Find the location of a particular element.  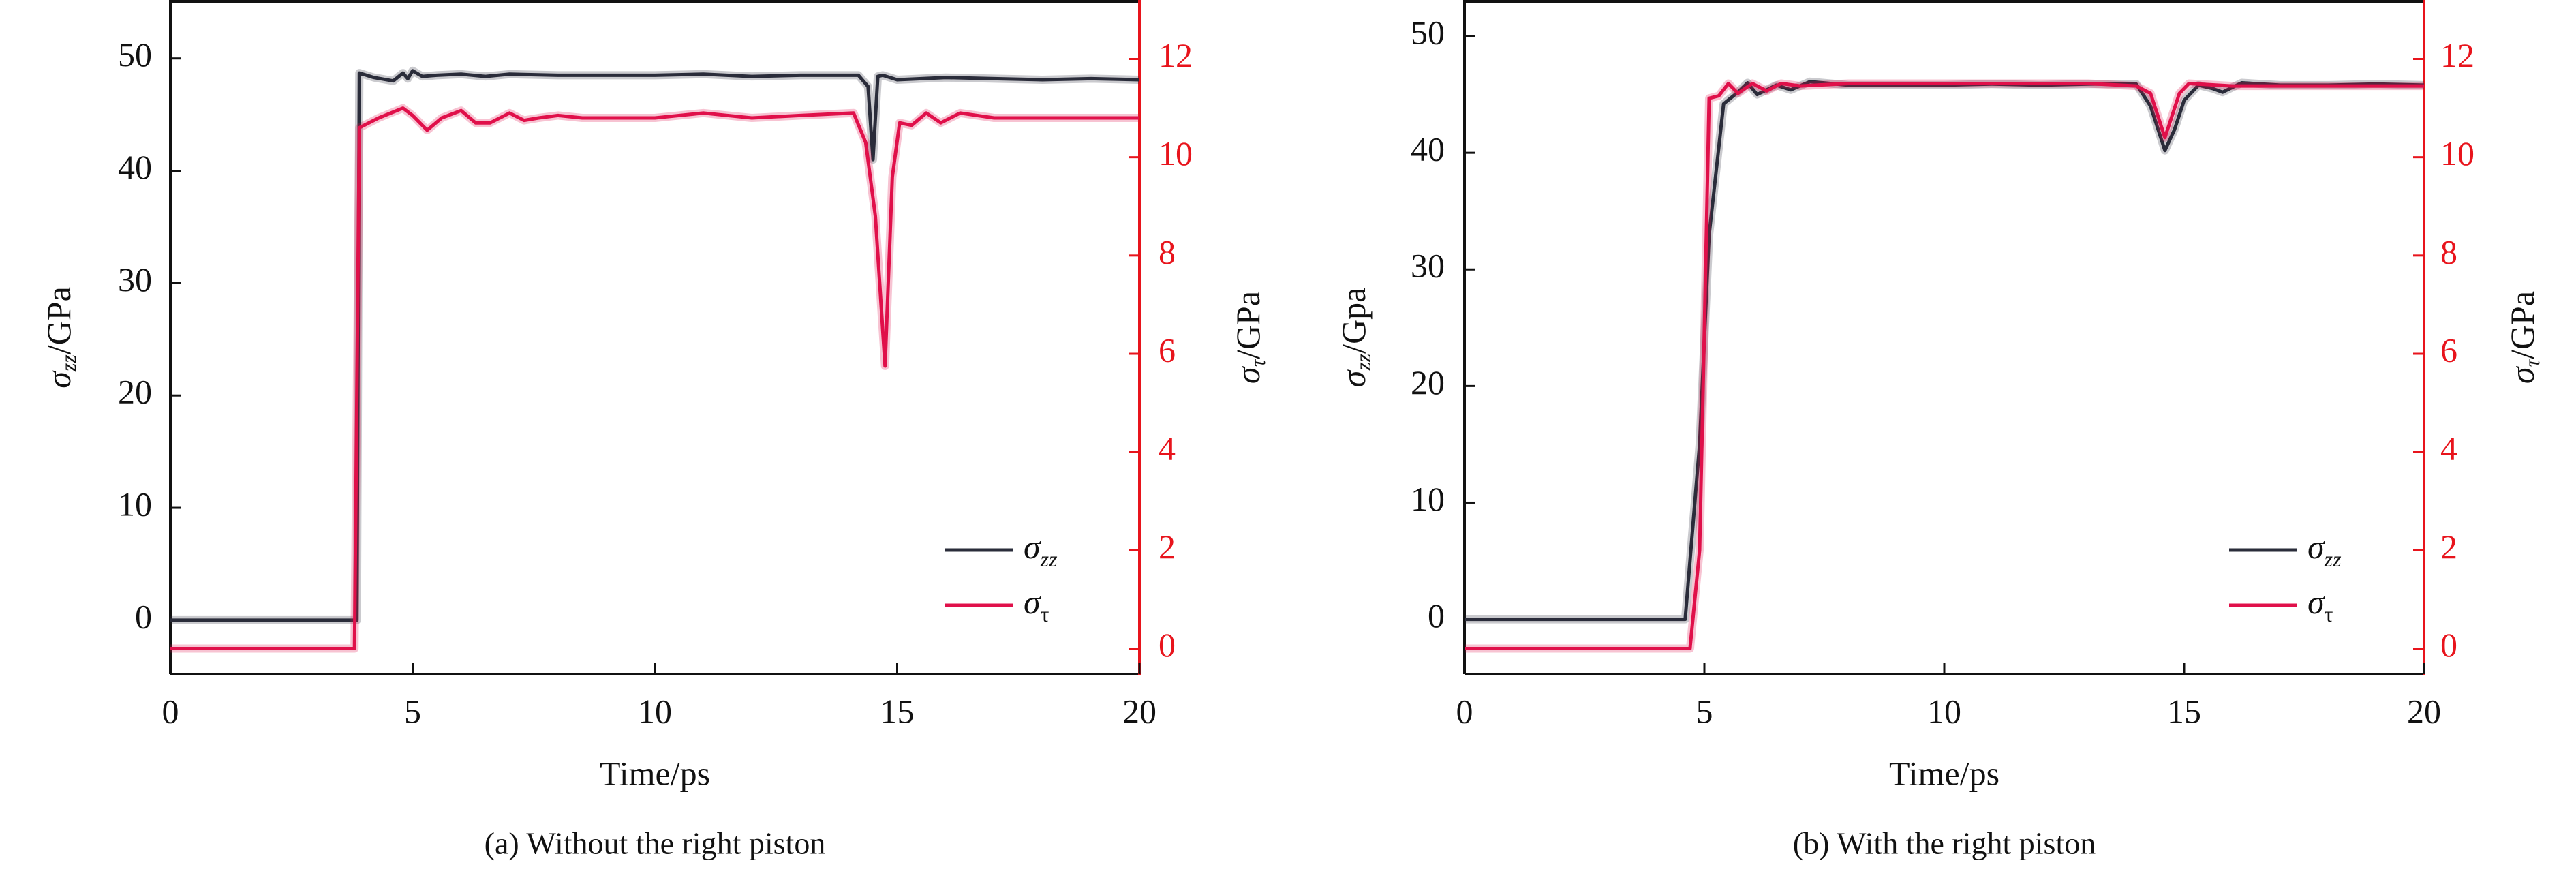

y-left-axis-label: σzz/GPa is located at coordinates (60, 337).